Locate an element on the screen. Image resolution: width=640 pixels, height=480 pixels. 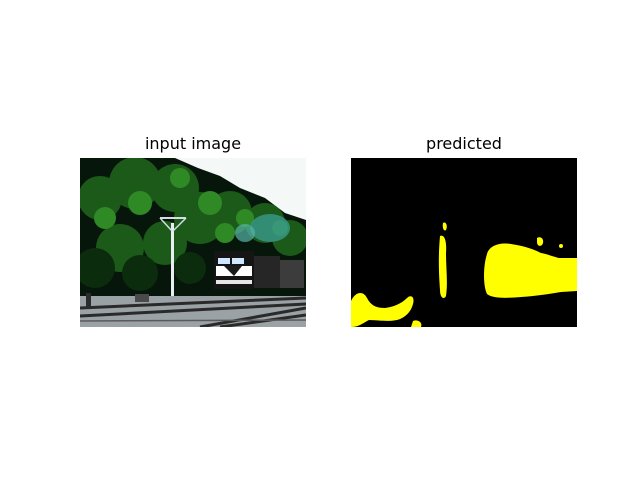
input-image is located at coordinates (193, 242).